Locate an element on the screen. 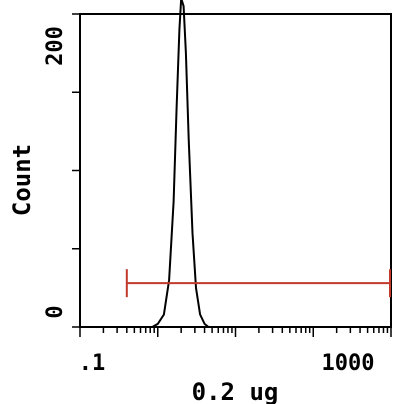  histogram-series is located at coordinates (180, 164).